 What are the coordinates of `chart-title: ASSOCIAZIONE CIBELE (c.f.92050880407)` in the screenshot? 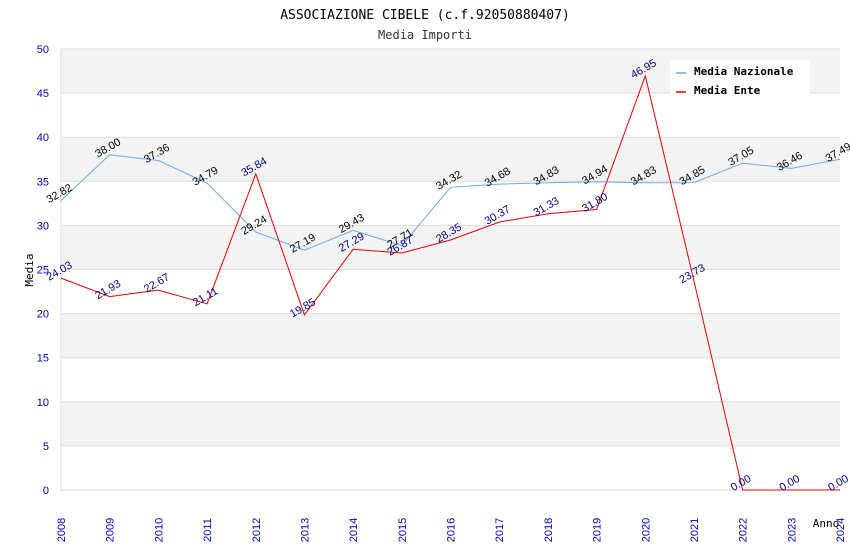 It's located at (425, 15).